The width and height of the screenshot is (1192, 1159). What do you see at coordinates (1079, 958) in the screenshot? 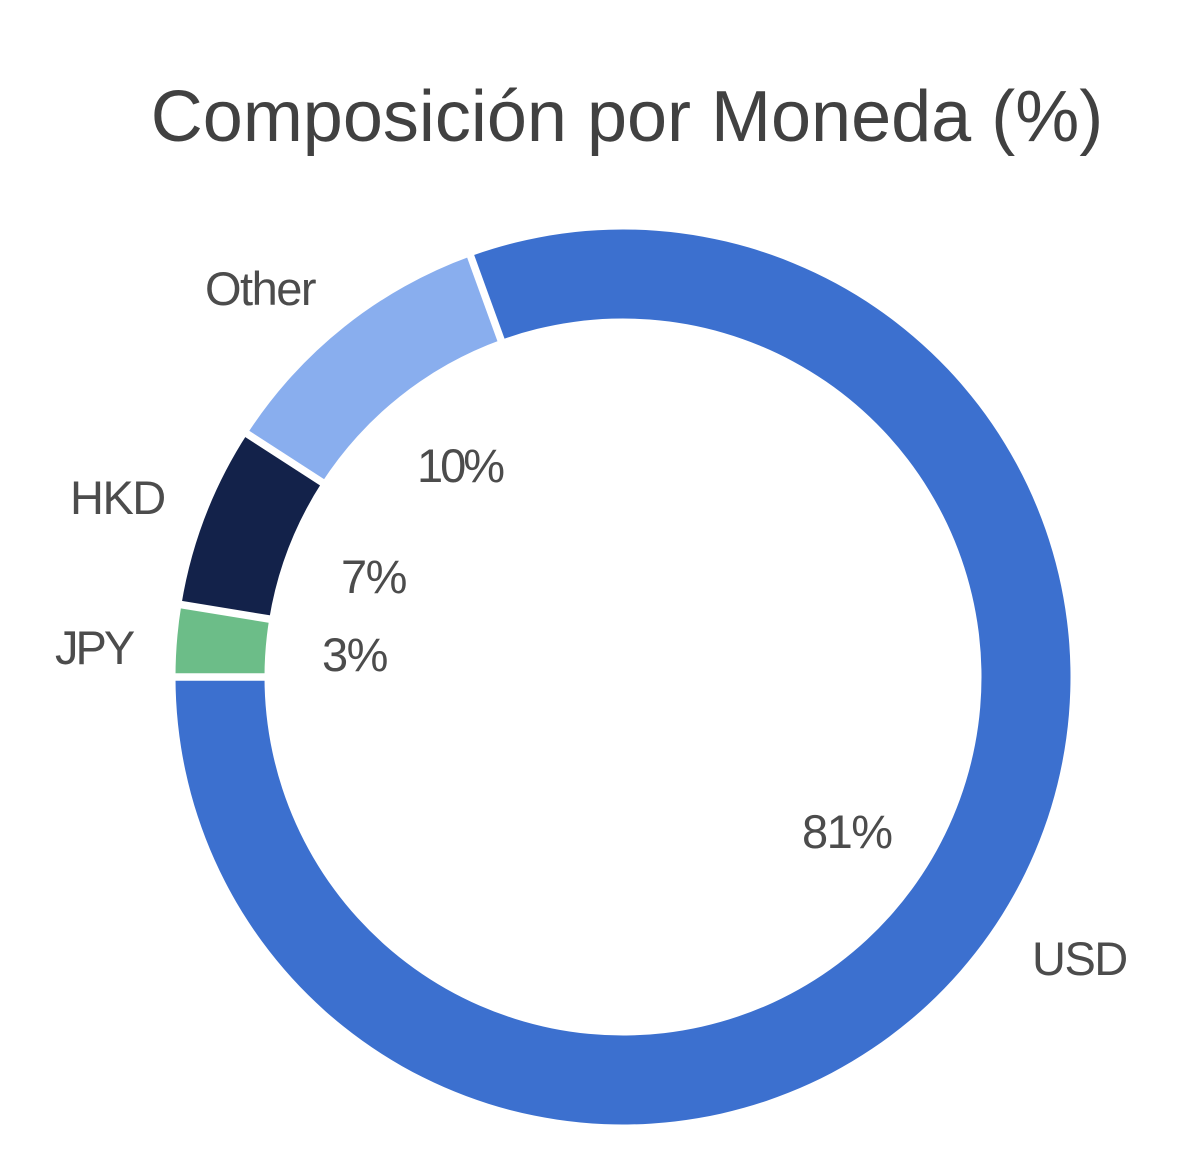
I see `svg-text: USD` at bounding box center [1079, 958].